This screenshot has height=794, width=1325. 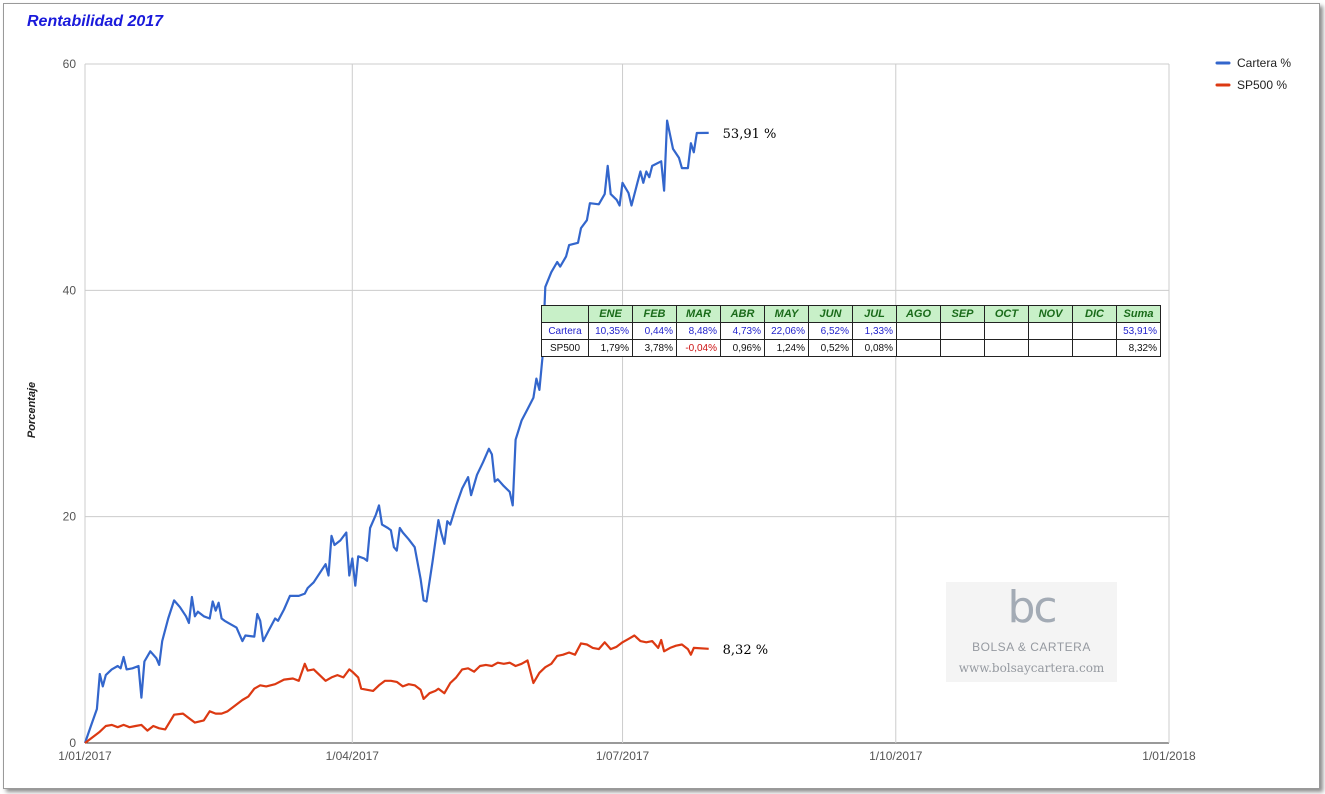 What do you see at coordinates (1253, 74) in the screenshot?
I see `legend: Cartera % SP500 %` at bounding box center [1253, 74].